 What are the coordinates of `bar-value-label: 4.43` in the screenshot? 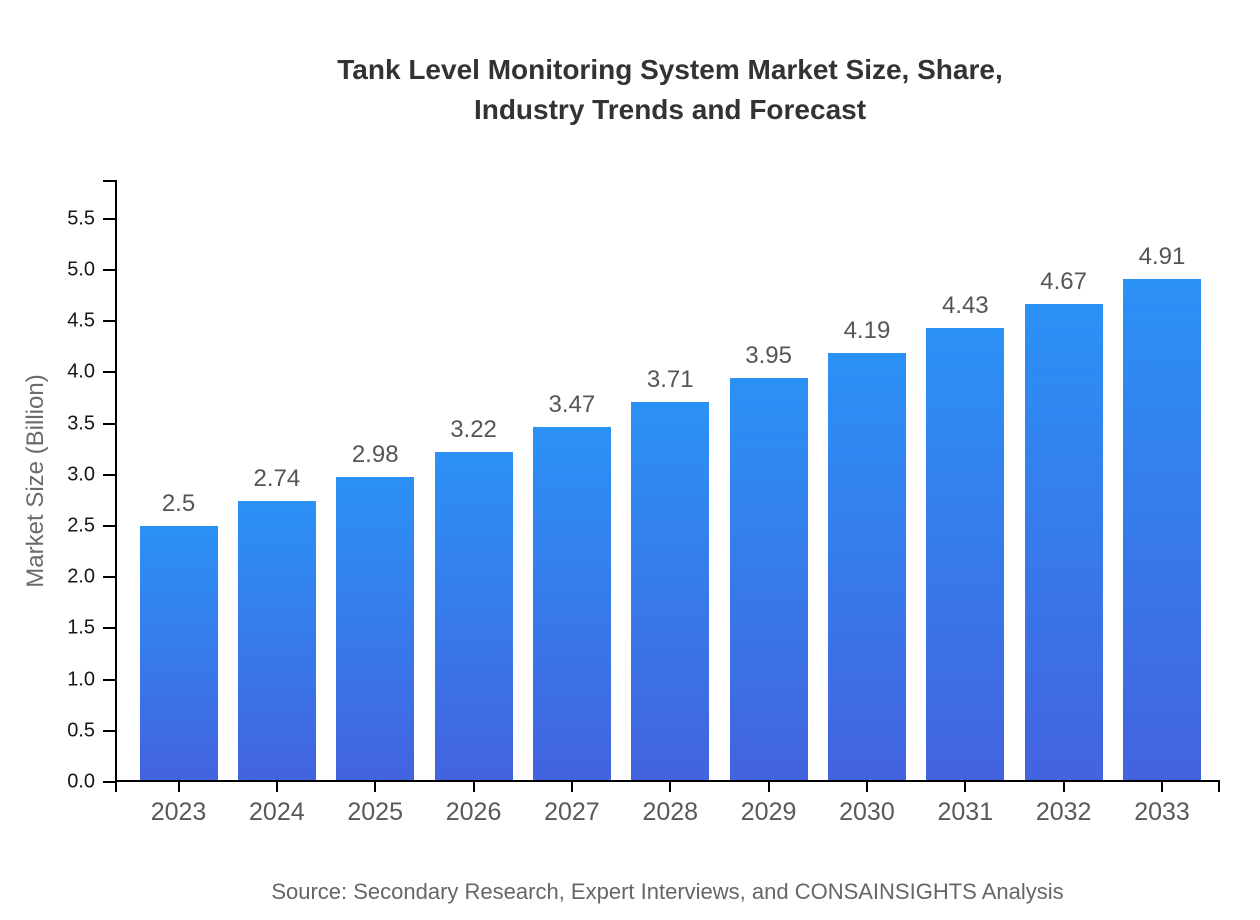 It's located at (965, 306).